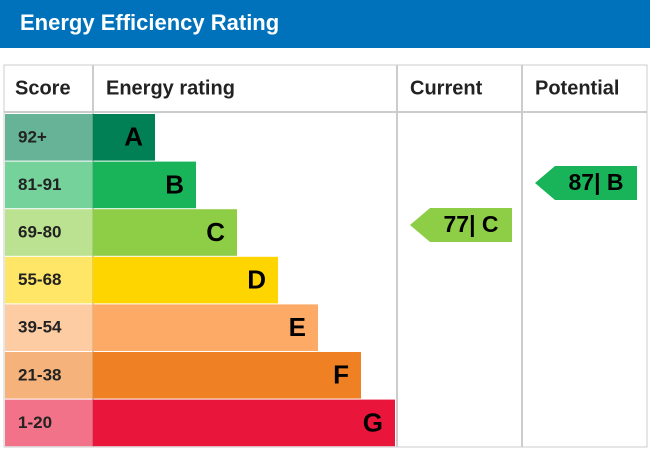 Image resolution: width=650 pixels, height=450 pixels. Describe the element at coordinates (470, 224) in the screenshot. I see `current-label: 77| C` at that location.